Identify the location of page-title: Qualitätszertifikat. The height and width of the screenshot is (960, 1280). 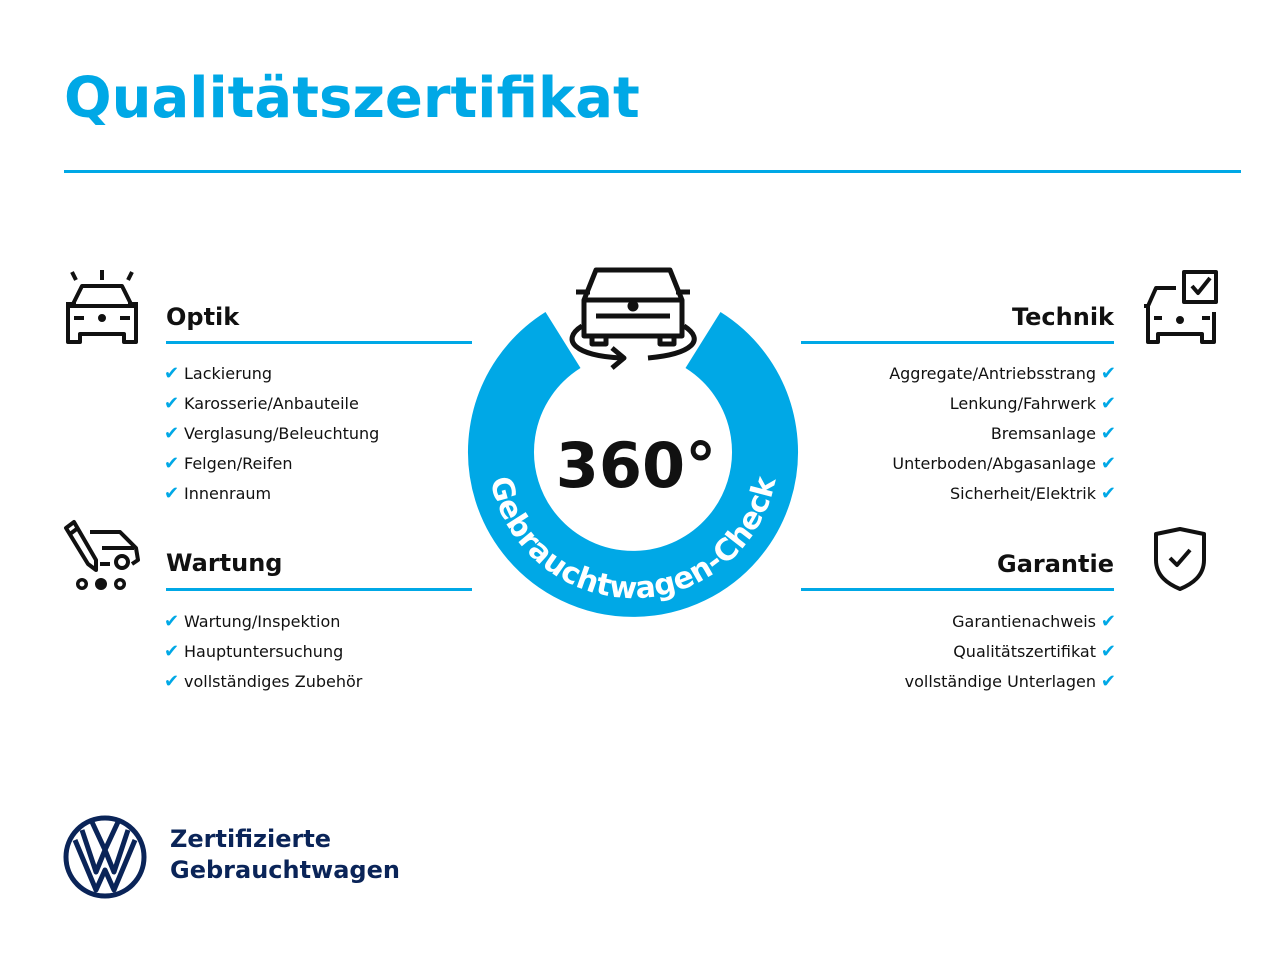
(352, 98).